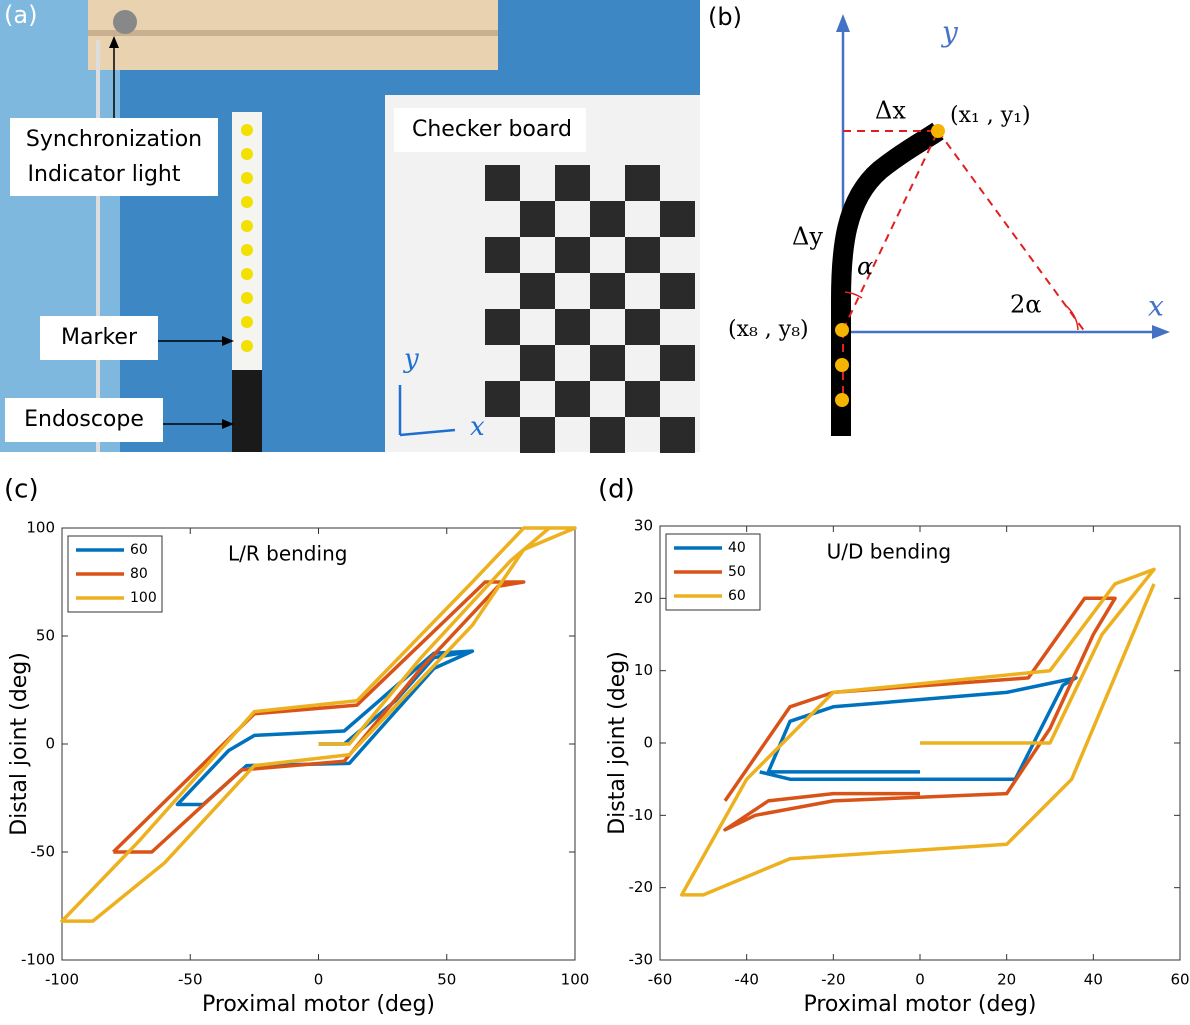 The image size is (1190, 1025). What do you see at coordinates (643, 598) in the screenshot?
I see `y-tick-label: 20` at bounding box center [643, 598].